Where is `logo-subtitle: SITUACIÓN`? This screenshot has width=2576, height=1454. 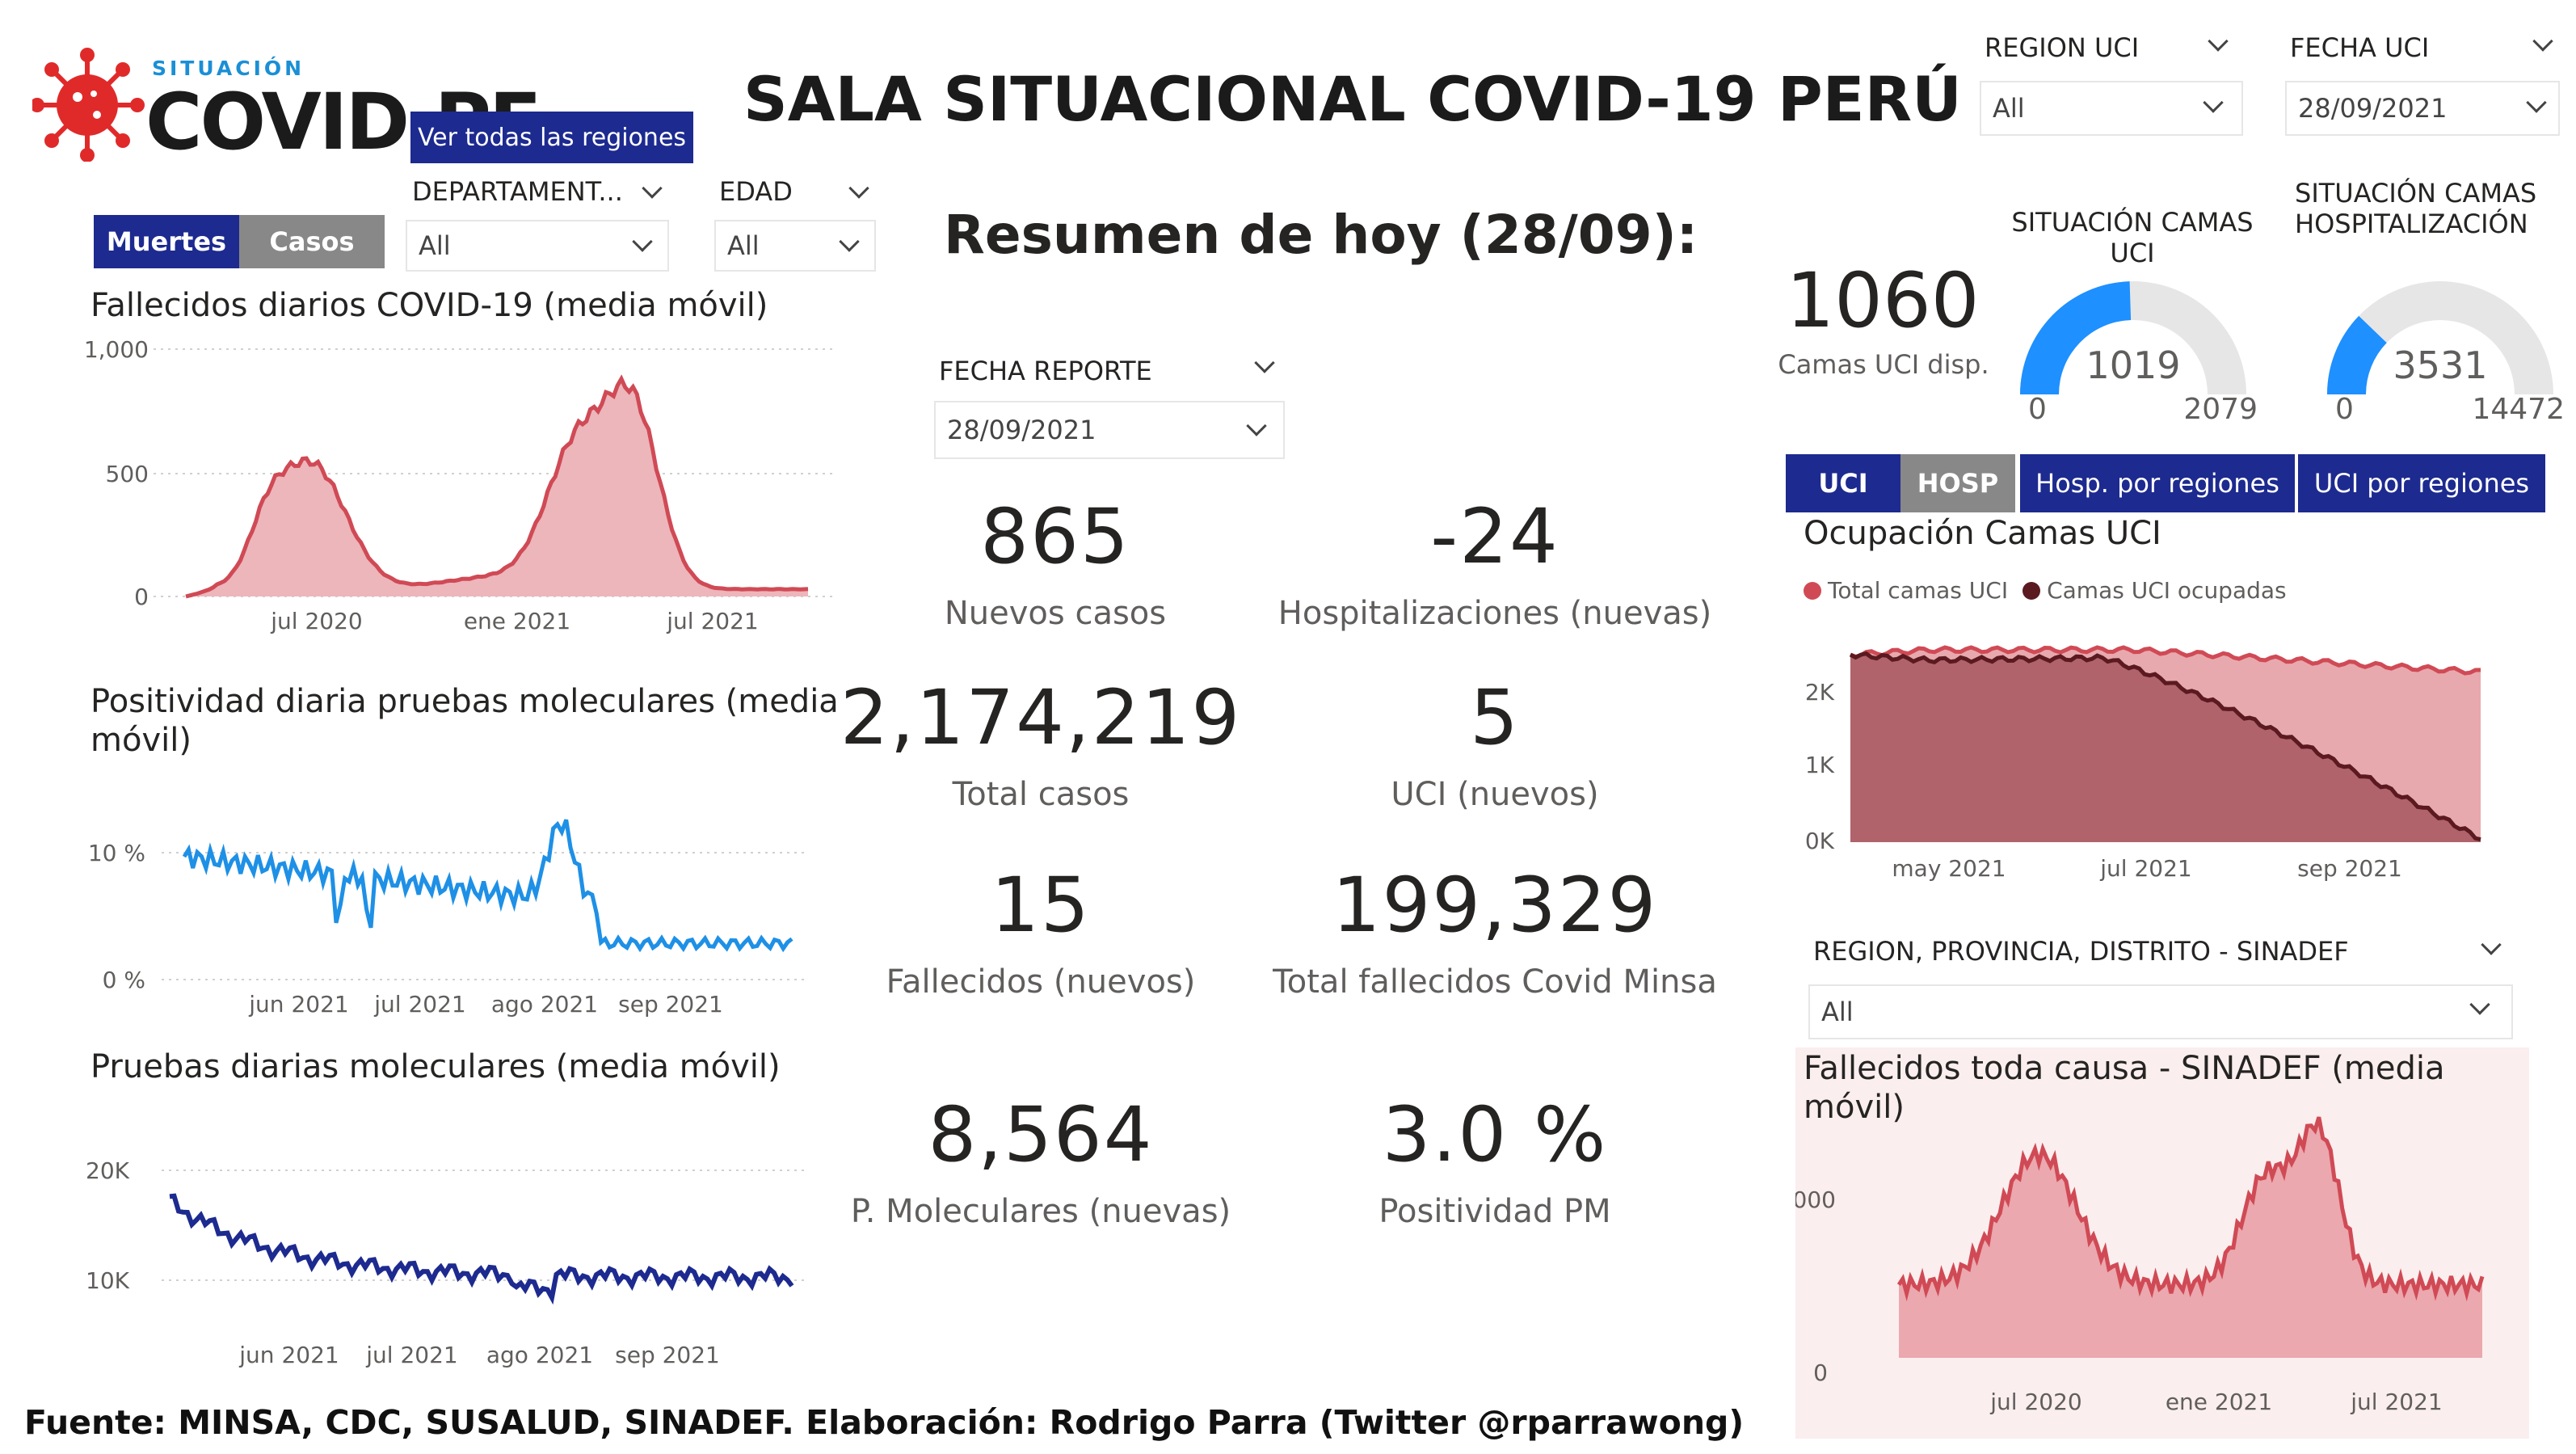 logo-subtitle: SITUACIÓN is located at coordinates (228, 68).